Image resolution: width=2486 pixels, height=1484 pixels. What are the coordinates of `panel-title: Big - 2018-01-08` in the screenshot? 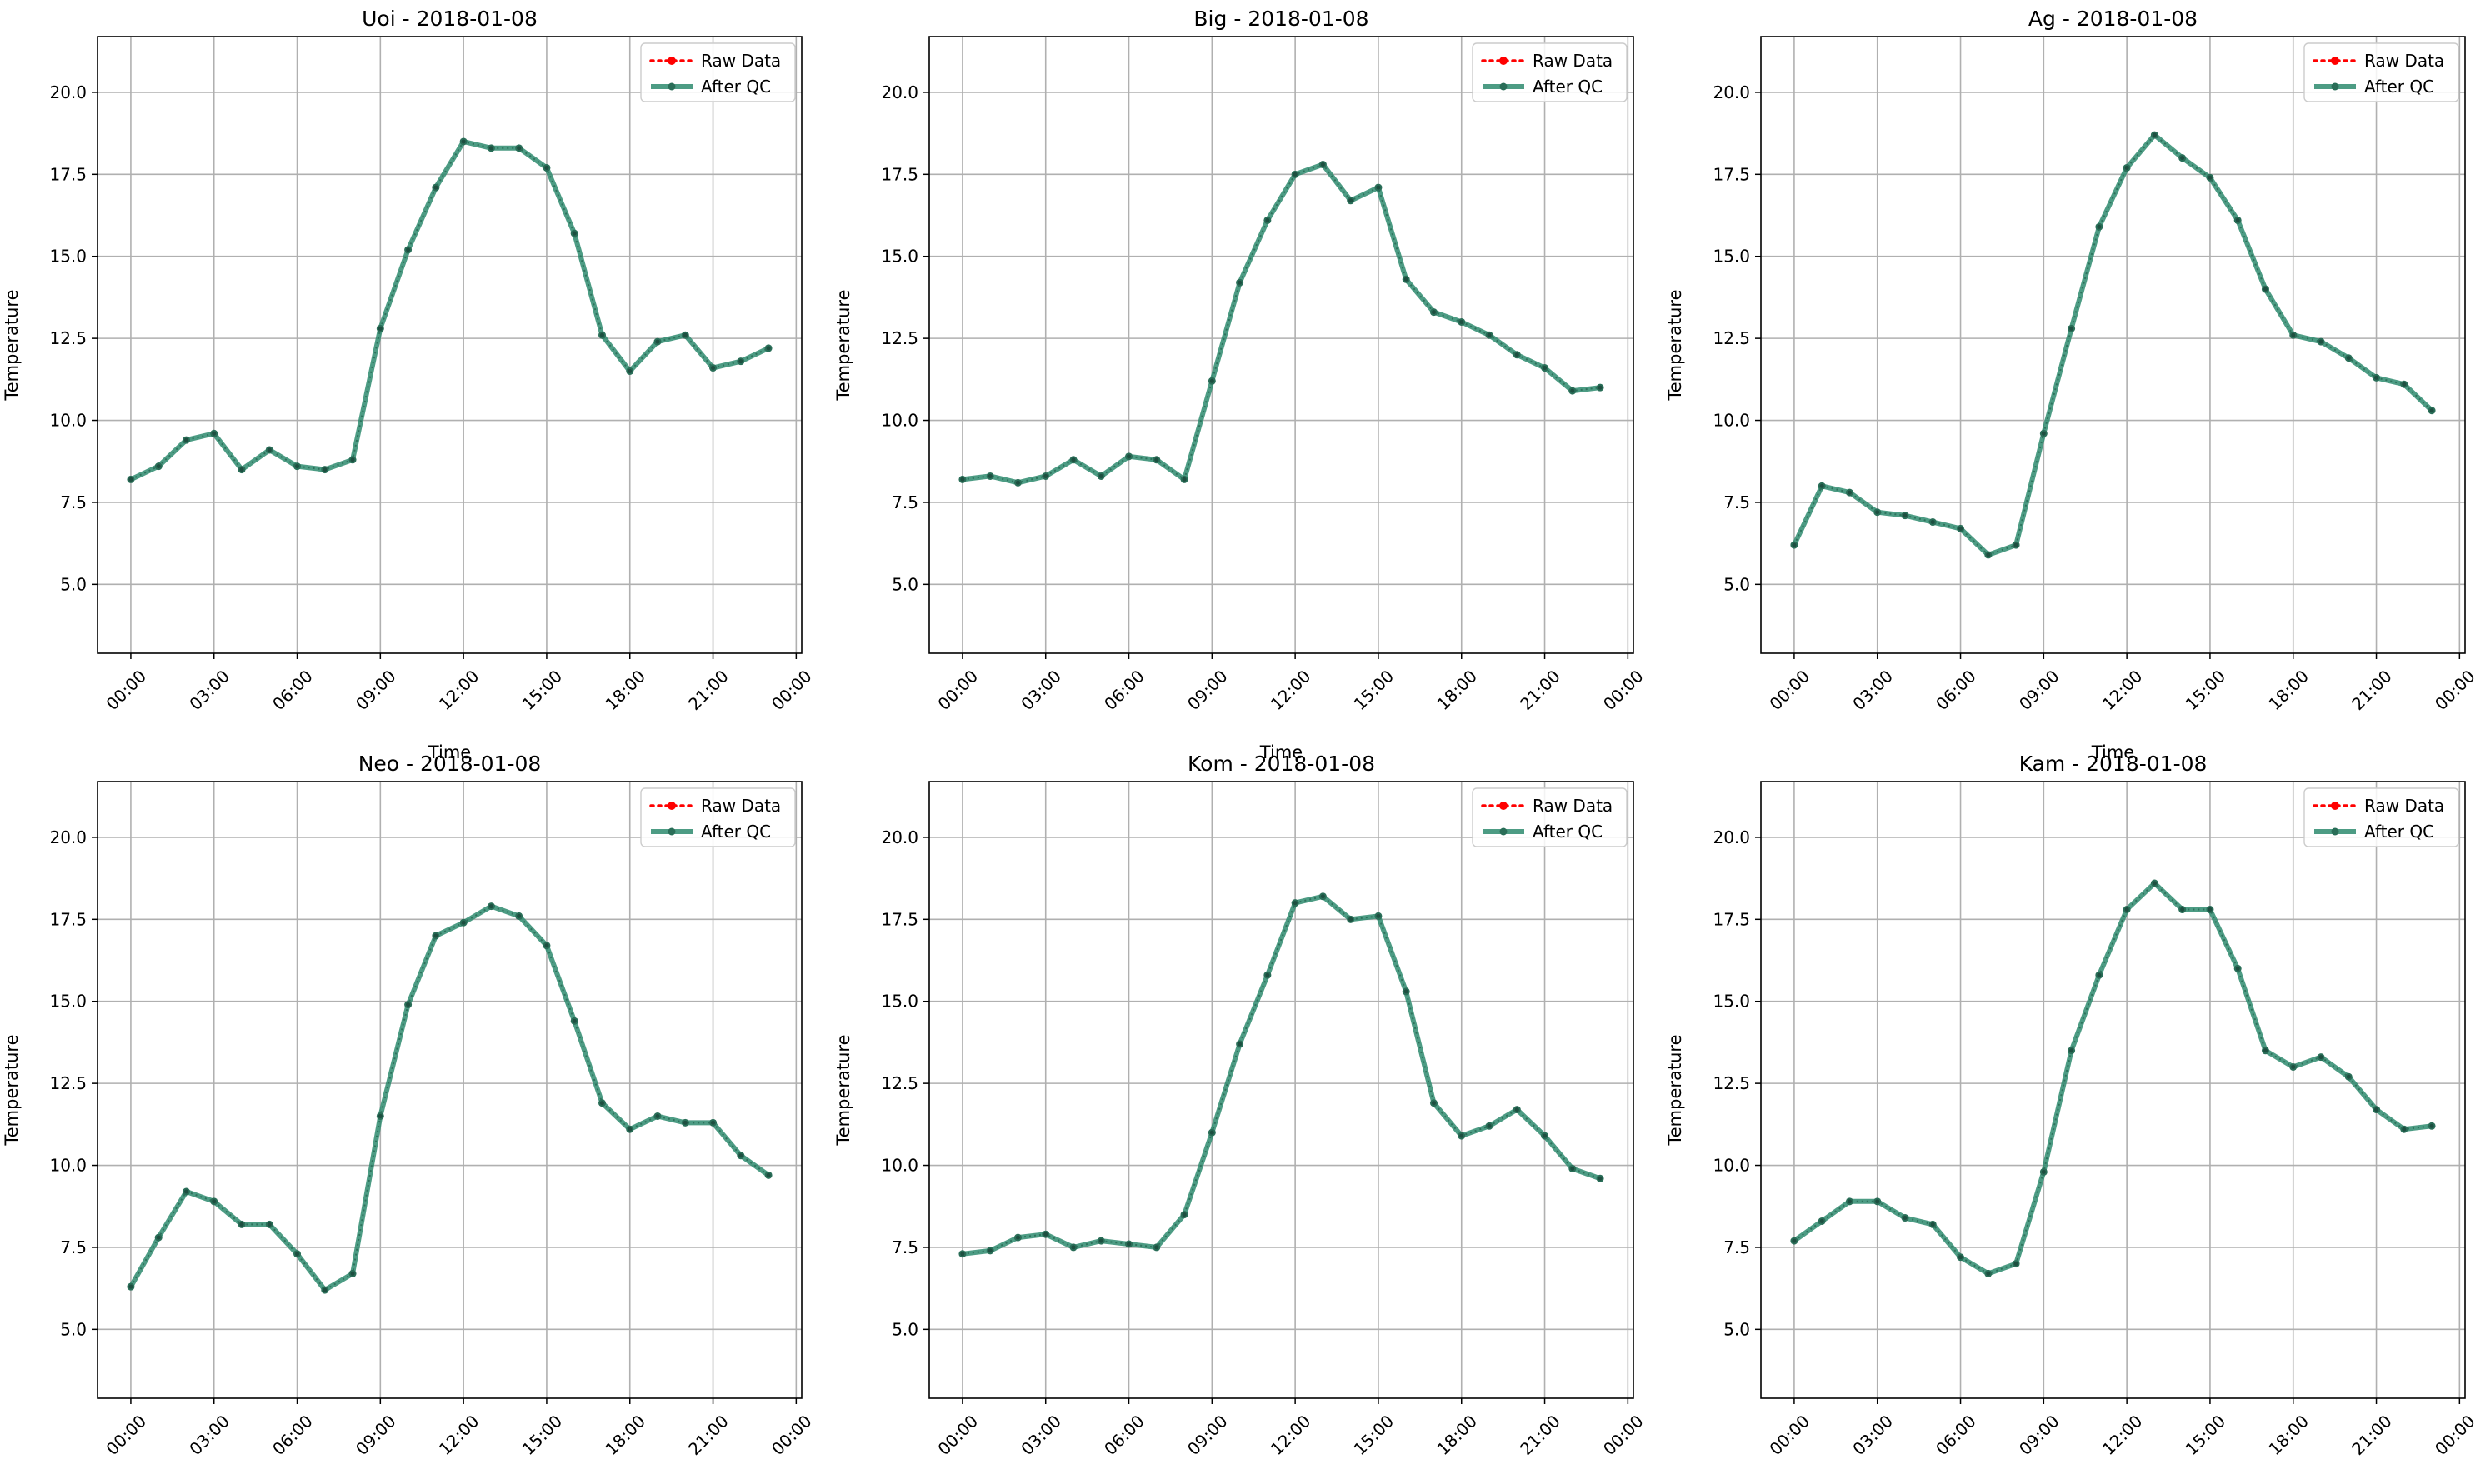 It's located at (1280, 19).